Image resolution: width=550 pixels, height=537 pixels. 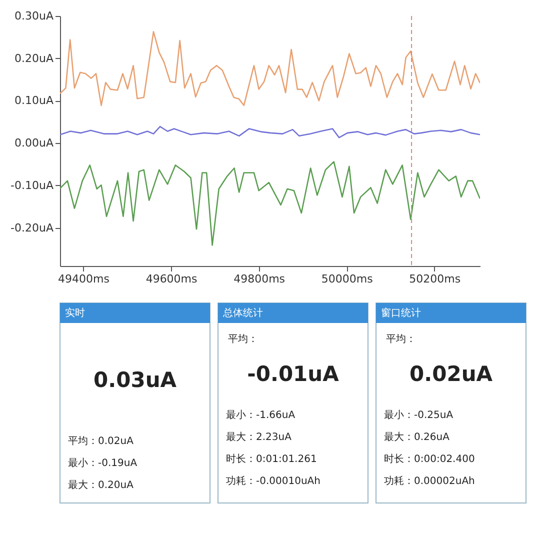 I want to click on y-tick-label: 0.20uA, so click(x=34, y=58).